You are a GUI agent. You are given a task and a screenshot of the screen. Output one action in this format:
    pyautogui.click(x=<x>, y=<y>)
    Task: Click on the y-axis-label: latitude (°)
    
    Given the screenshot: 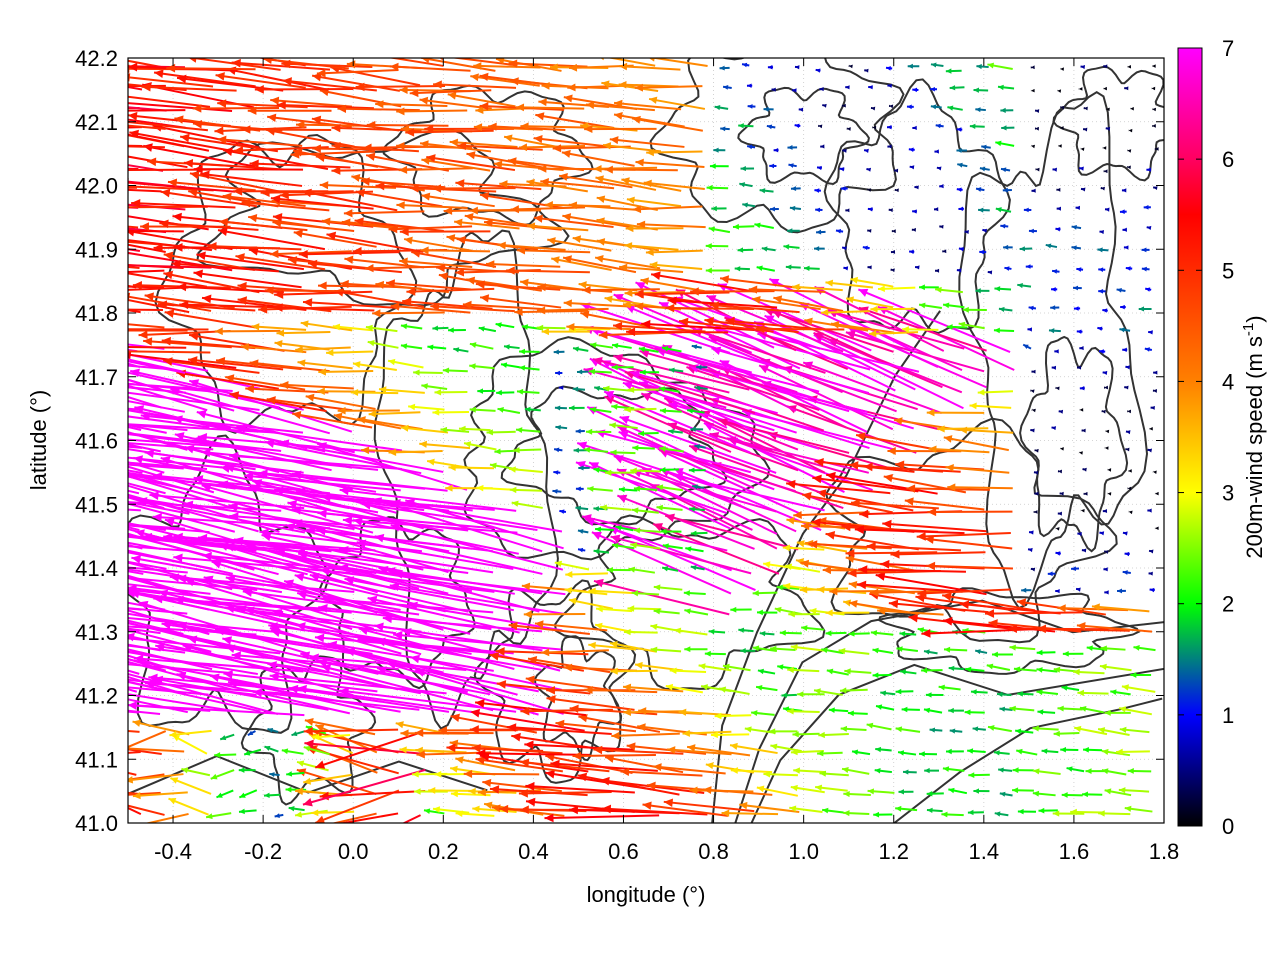 What is the action you would take?
    pyautogui.click(x=38, y=440)
    